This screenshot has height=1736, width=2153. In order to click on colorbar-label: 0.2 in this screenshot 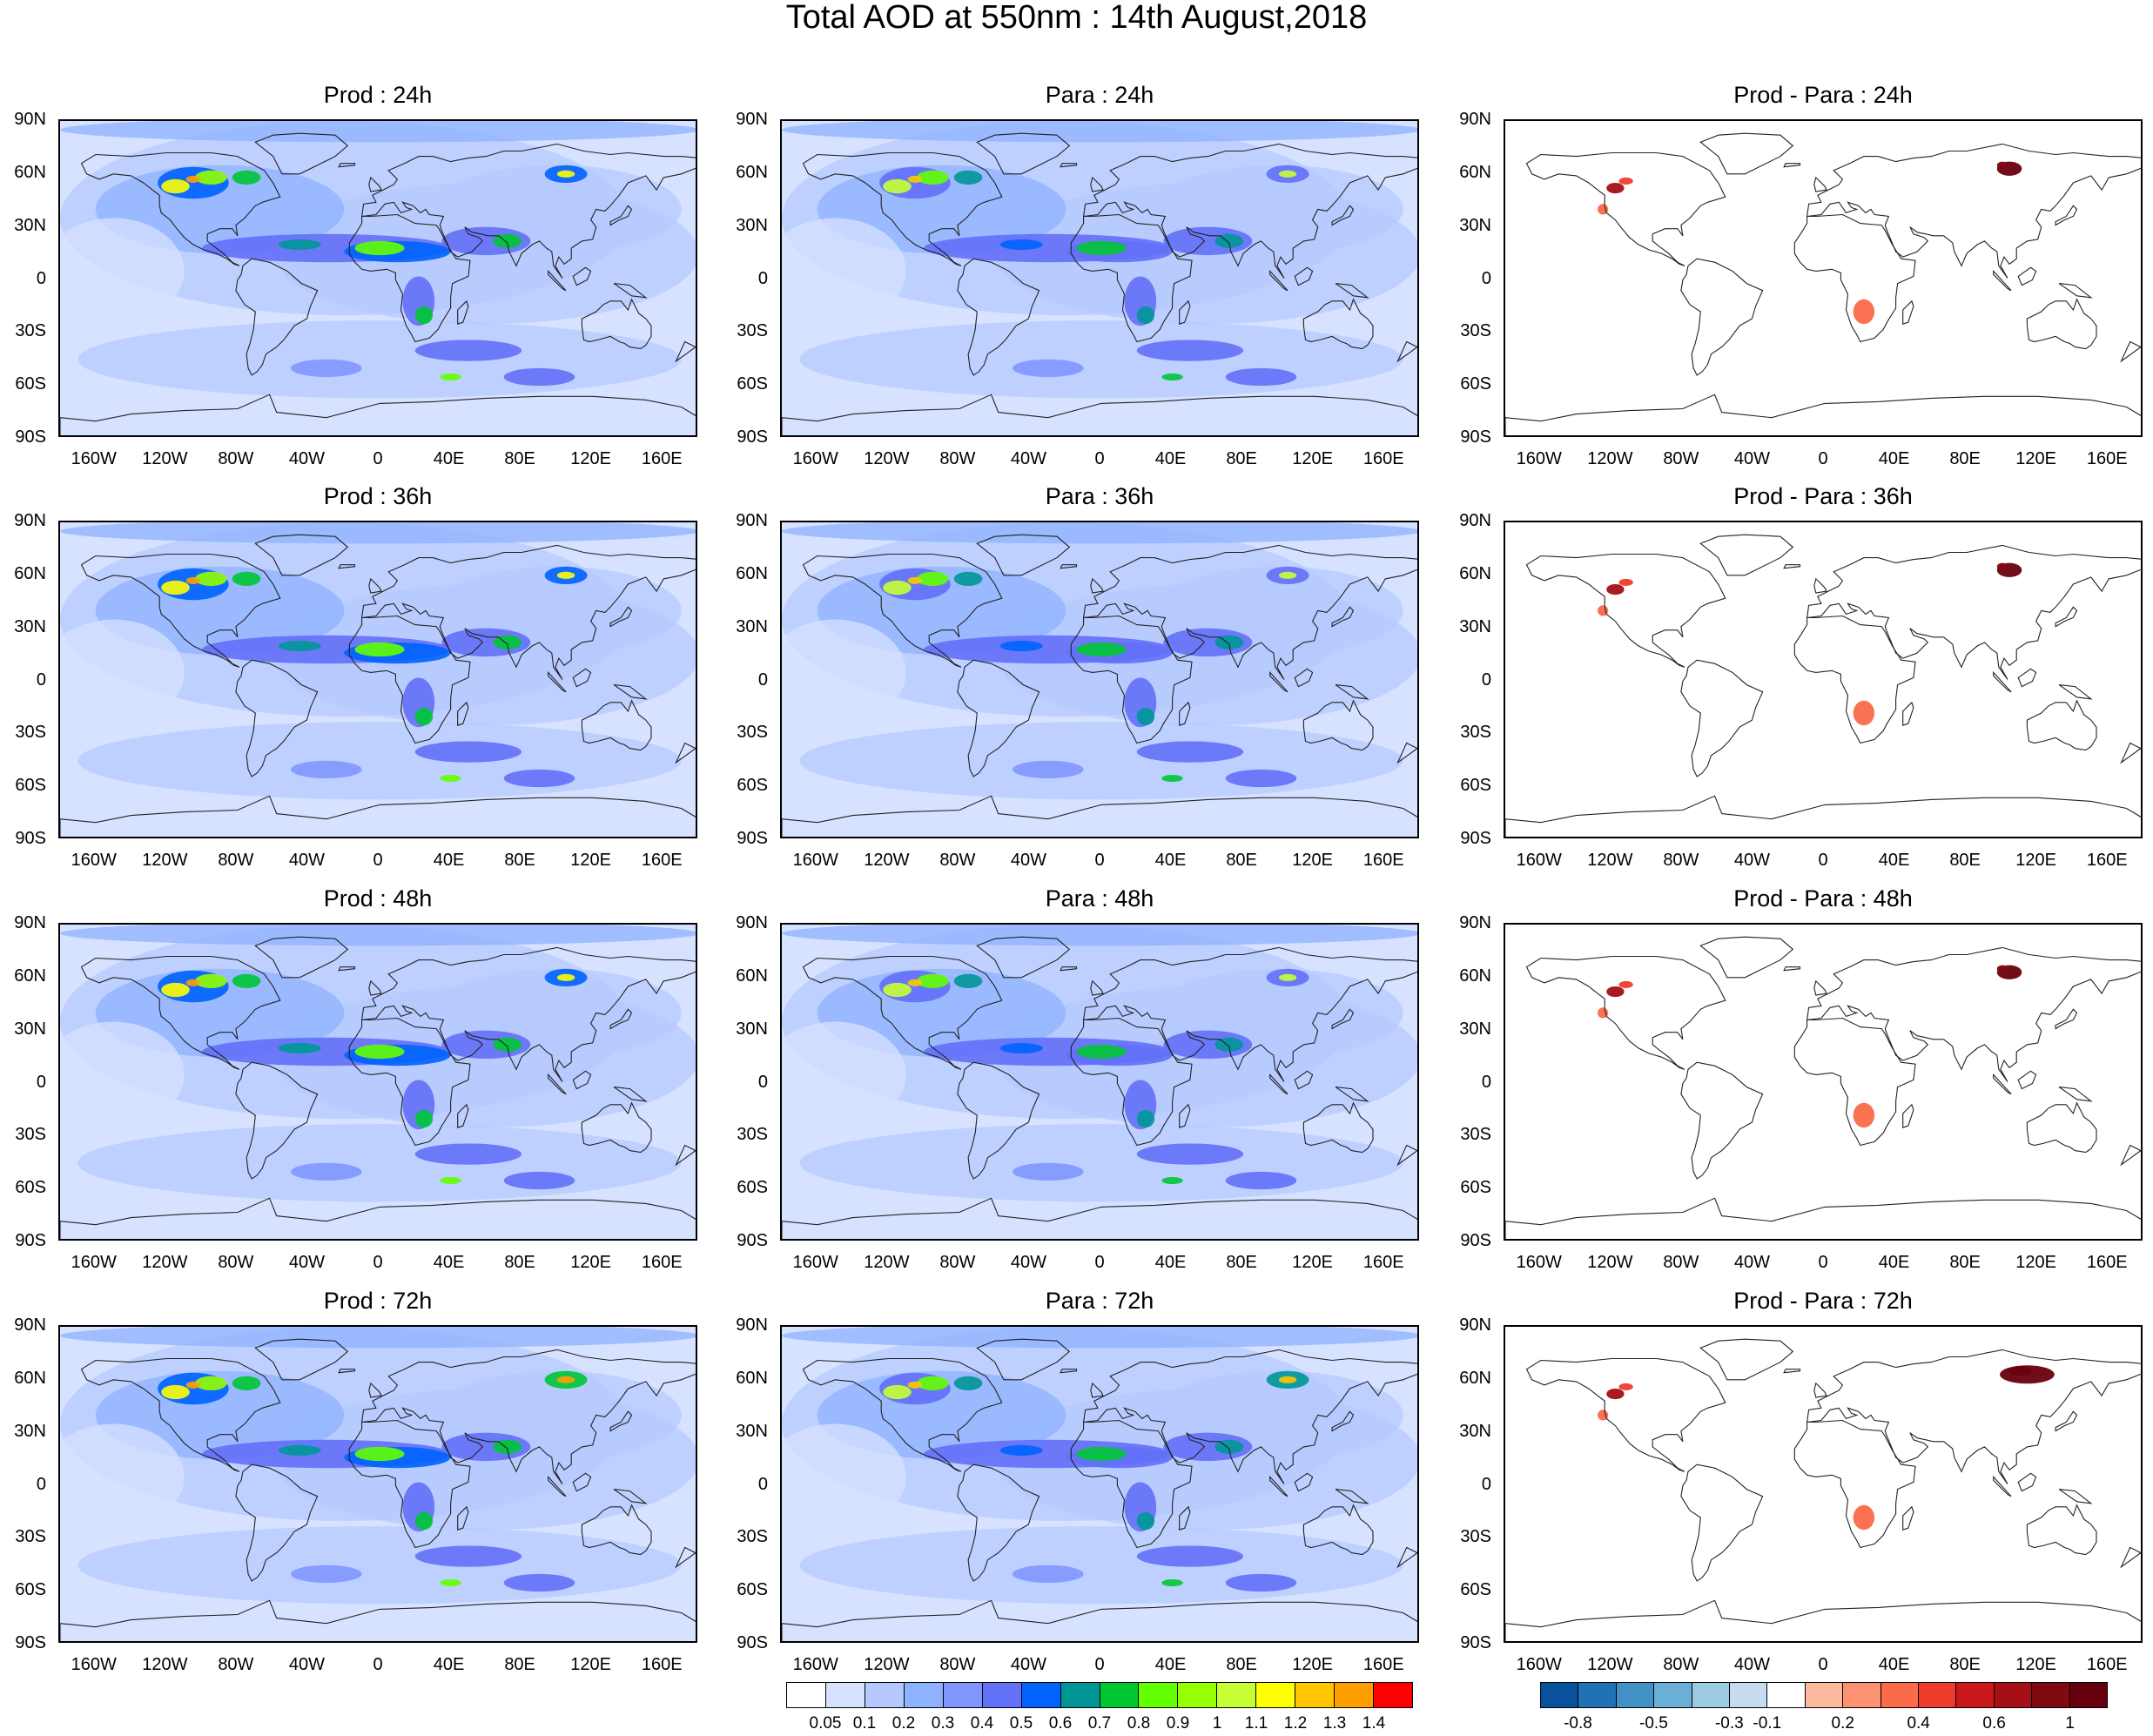, I will do `click(1842, 1723)`.